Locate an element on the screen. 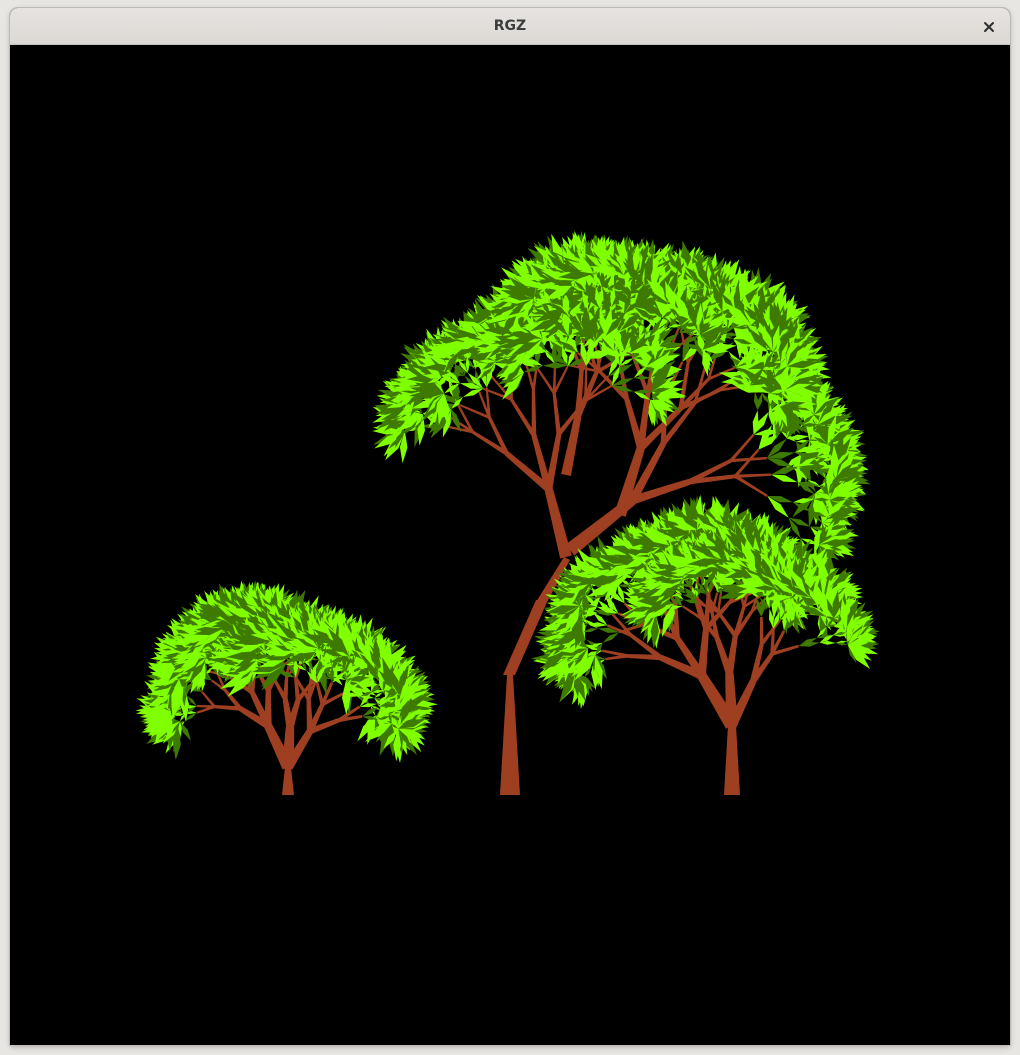  title-bar: RGZ is located at coordinates (510, 26).